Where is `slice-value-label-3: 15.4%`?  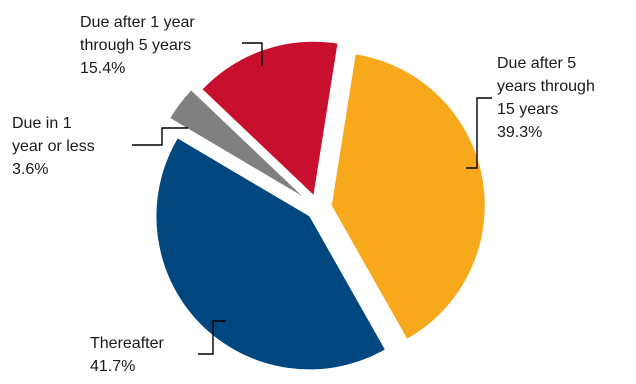 slice-value-label-3: 15.4% is located at coordinates (102, 68).